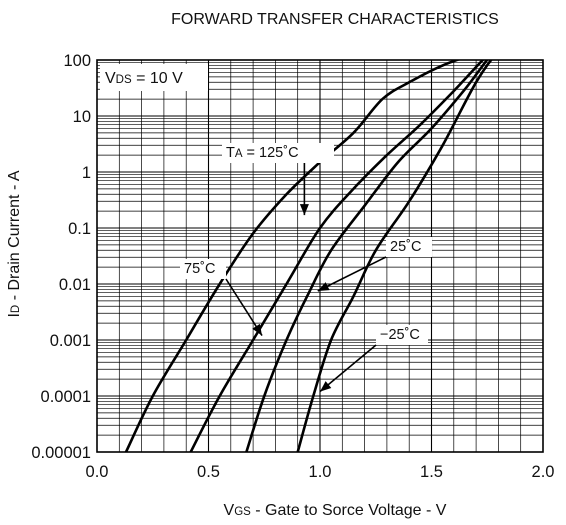  Describe the element at coordinates (221, 297) in the screenshot. I see `annotation: 75˚C` at that location.